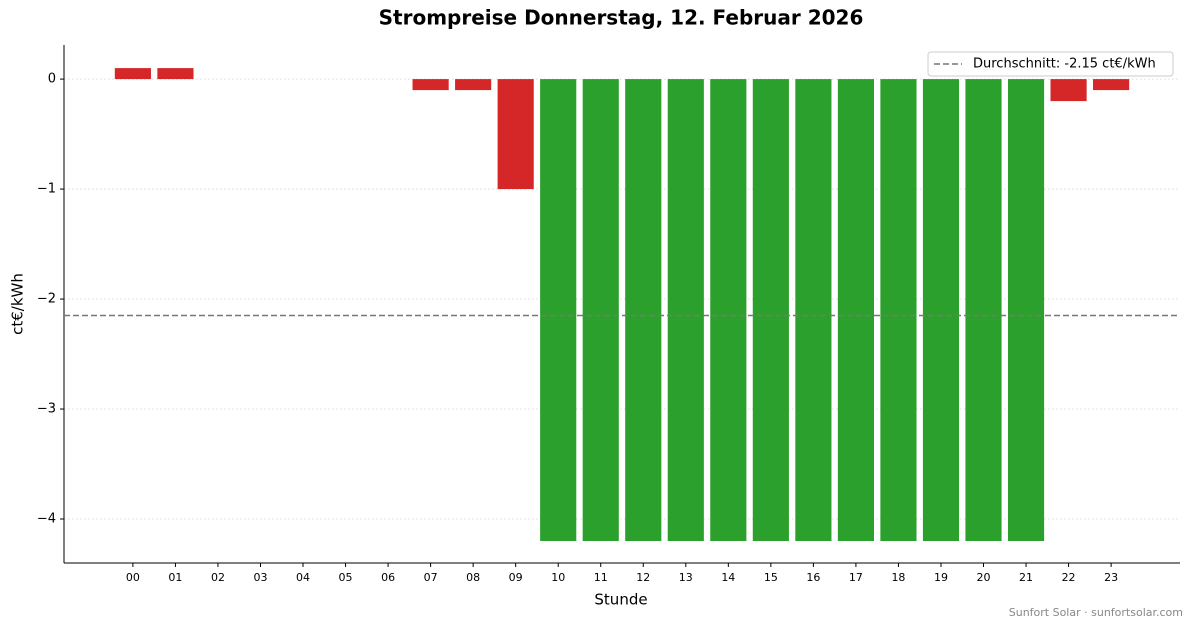 Image resolution: width=1193 pixels, height=628 pixels. What do you see at coordinates (1064, 64) in the screenshot?
I see `legend-label: Durchschnitt: -2.15 ct€/kWh` at bounding box center [1064, 64].